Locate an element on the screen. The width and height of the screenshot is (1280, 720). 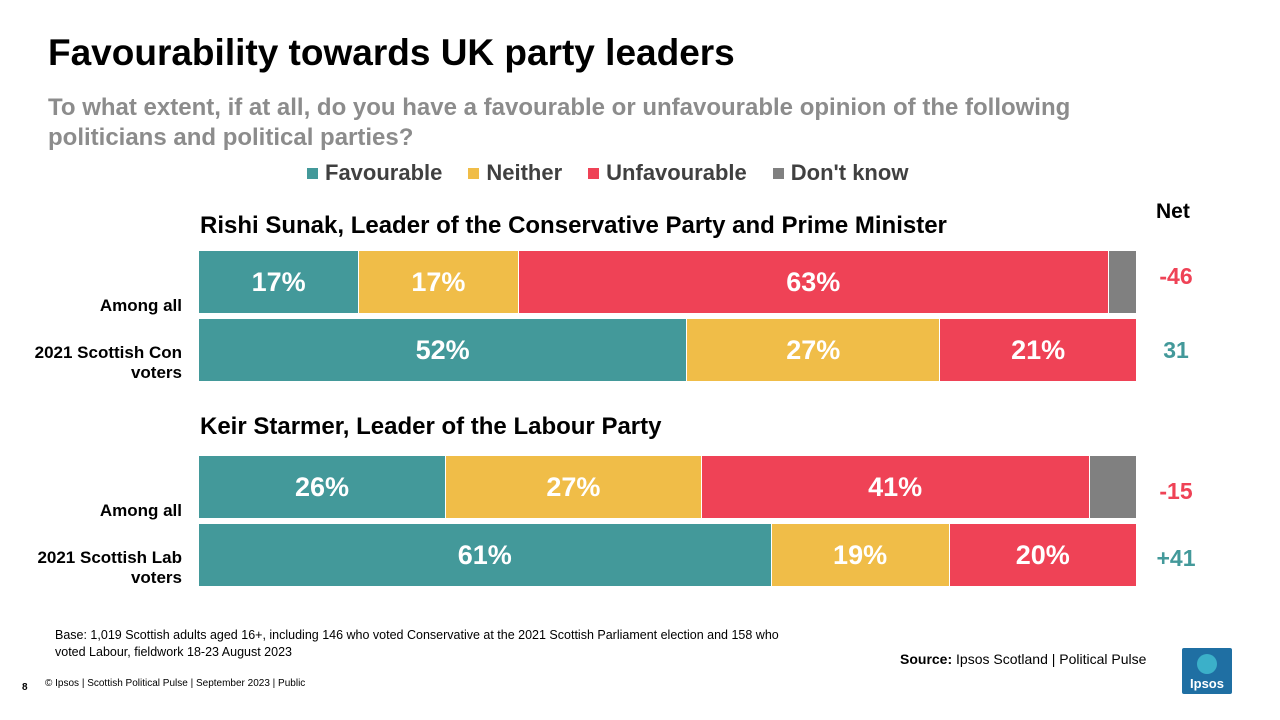
net-value: +41 is located at coordinates (1176, 558).